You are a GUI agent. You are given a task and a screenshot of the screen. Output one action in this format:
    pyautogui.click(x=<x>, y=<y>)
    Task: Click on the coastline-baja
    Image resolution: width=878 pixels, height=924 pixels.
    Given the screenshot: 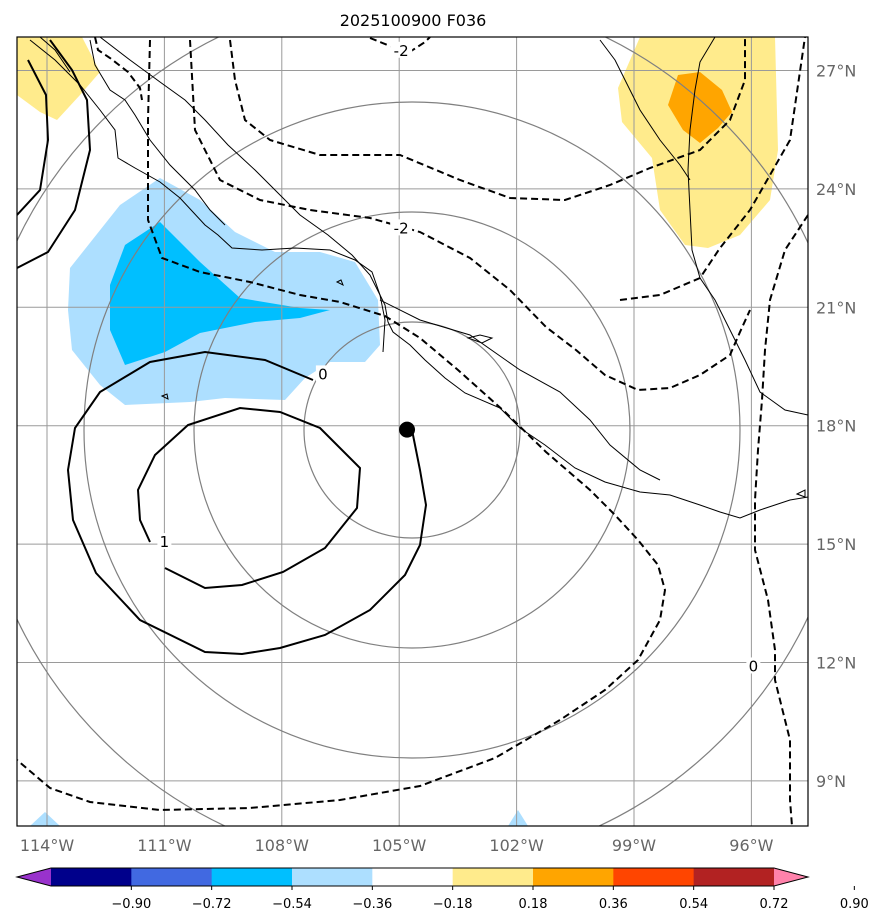 What is the action you would take?
    pyautogui.click(x=207, y=196)
    